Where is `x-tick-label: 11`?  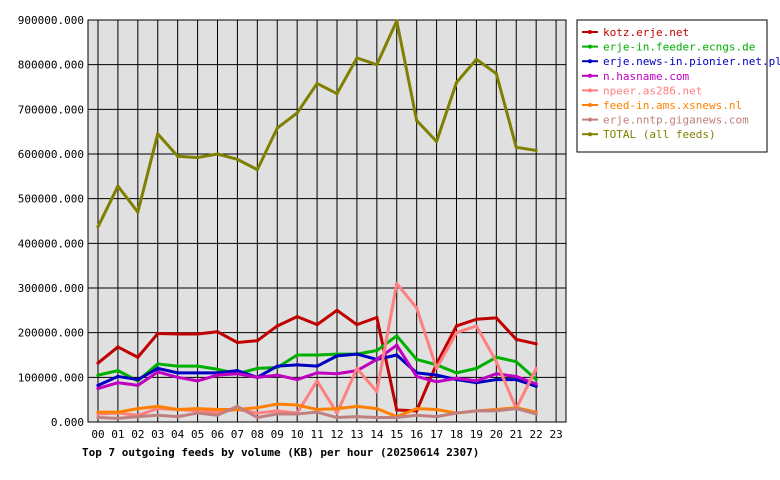
x-tick-label: 11 is located at coordinates (316, 434).